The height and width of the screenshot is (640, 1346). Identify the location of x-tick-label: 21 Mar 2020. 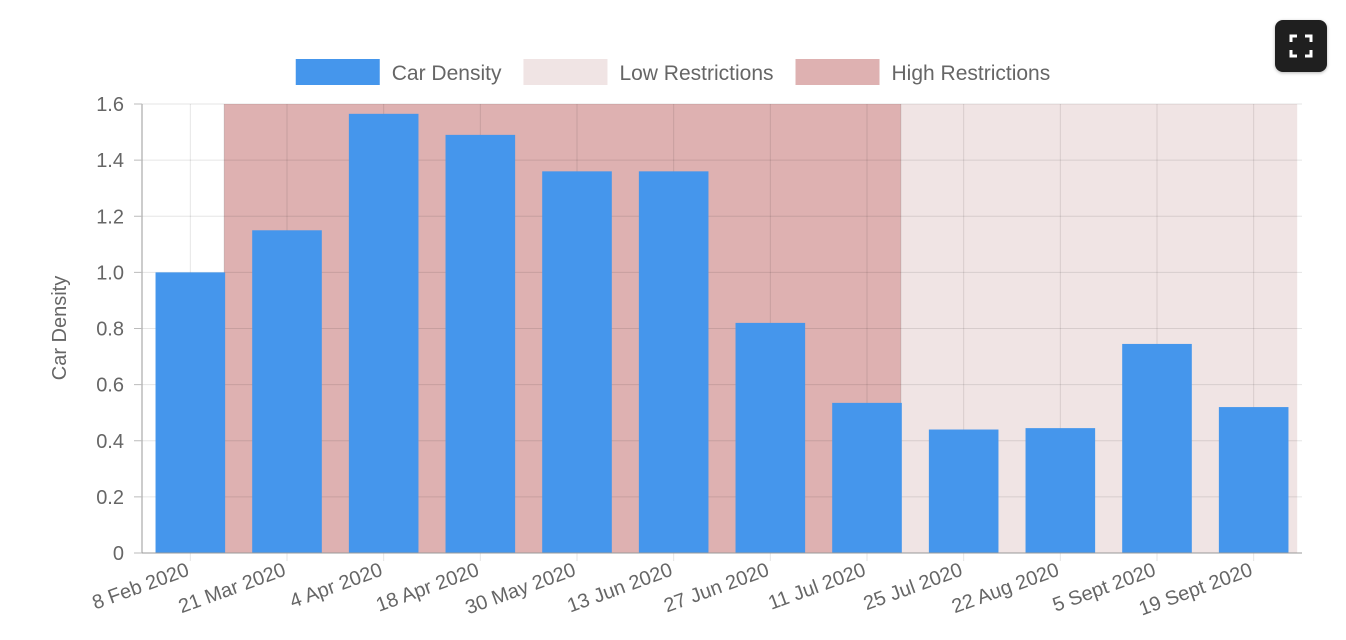
(232, 588).